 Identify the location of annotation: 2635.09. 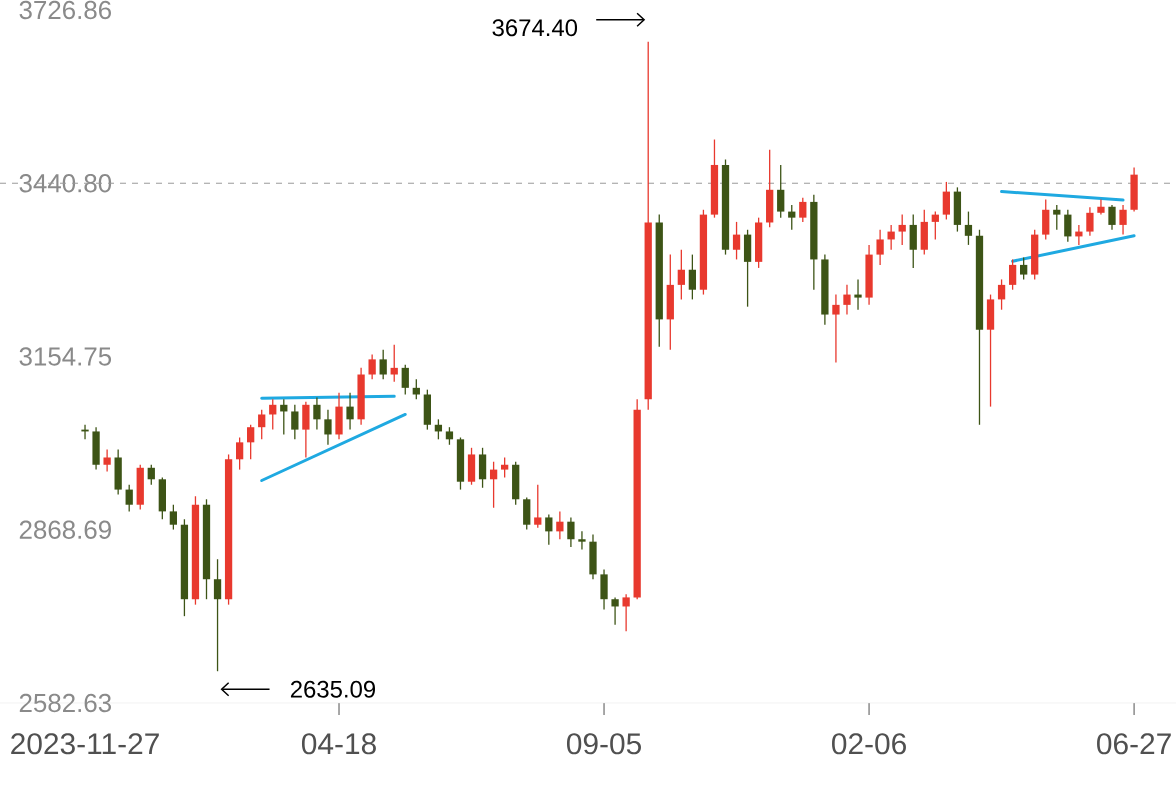
(333, 689).